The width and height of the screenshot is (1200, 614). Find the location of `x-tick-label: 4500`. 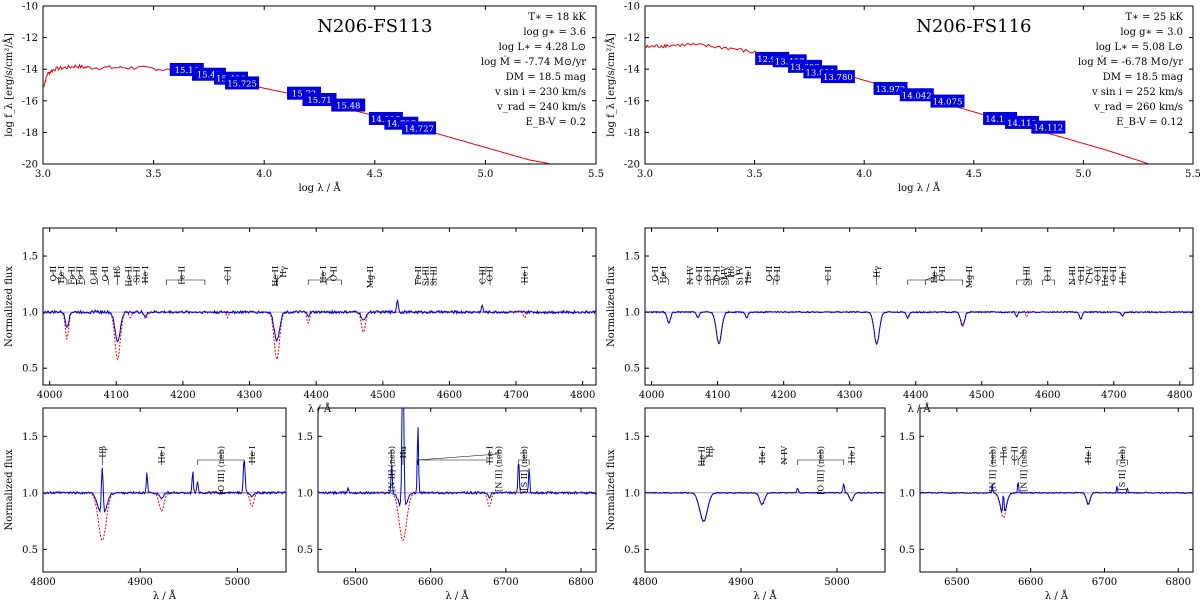

x-tick-label: 4500 is located at coordinates (382, 395).